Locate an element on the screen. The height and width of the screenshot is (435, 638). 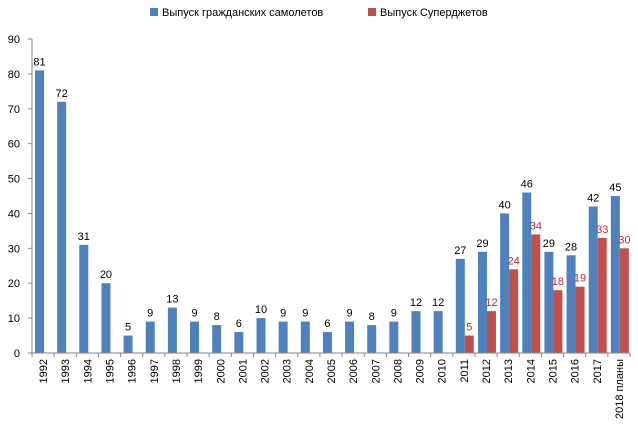
x-tick-label: 2015 is located at coordinates (553, 371).